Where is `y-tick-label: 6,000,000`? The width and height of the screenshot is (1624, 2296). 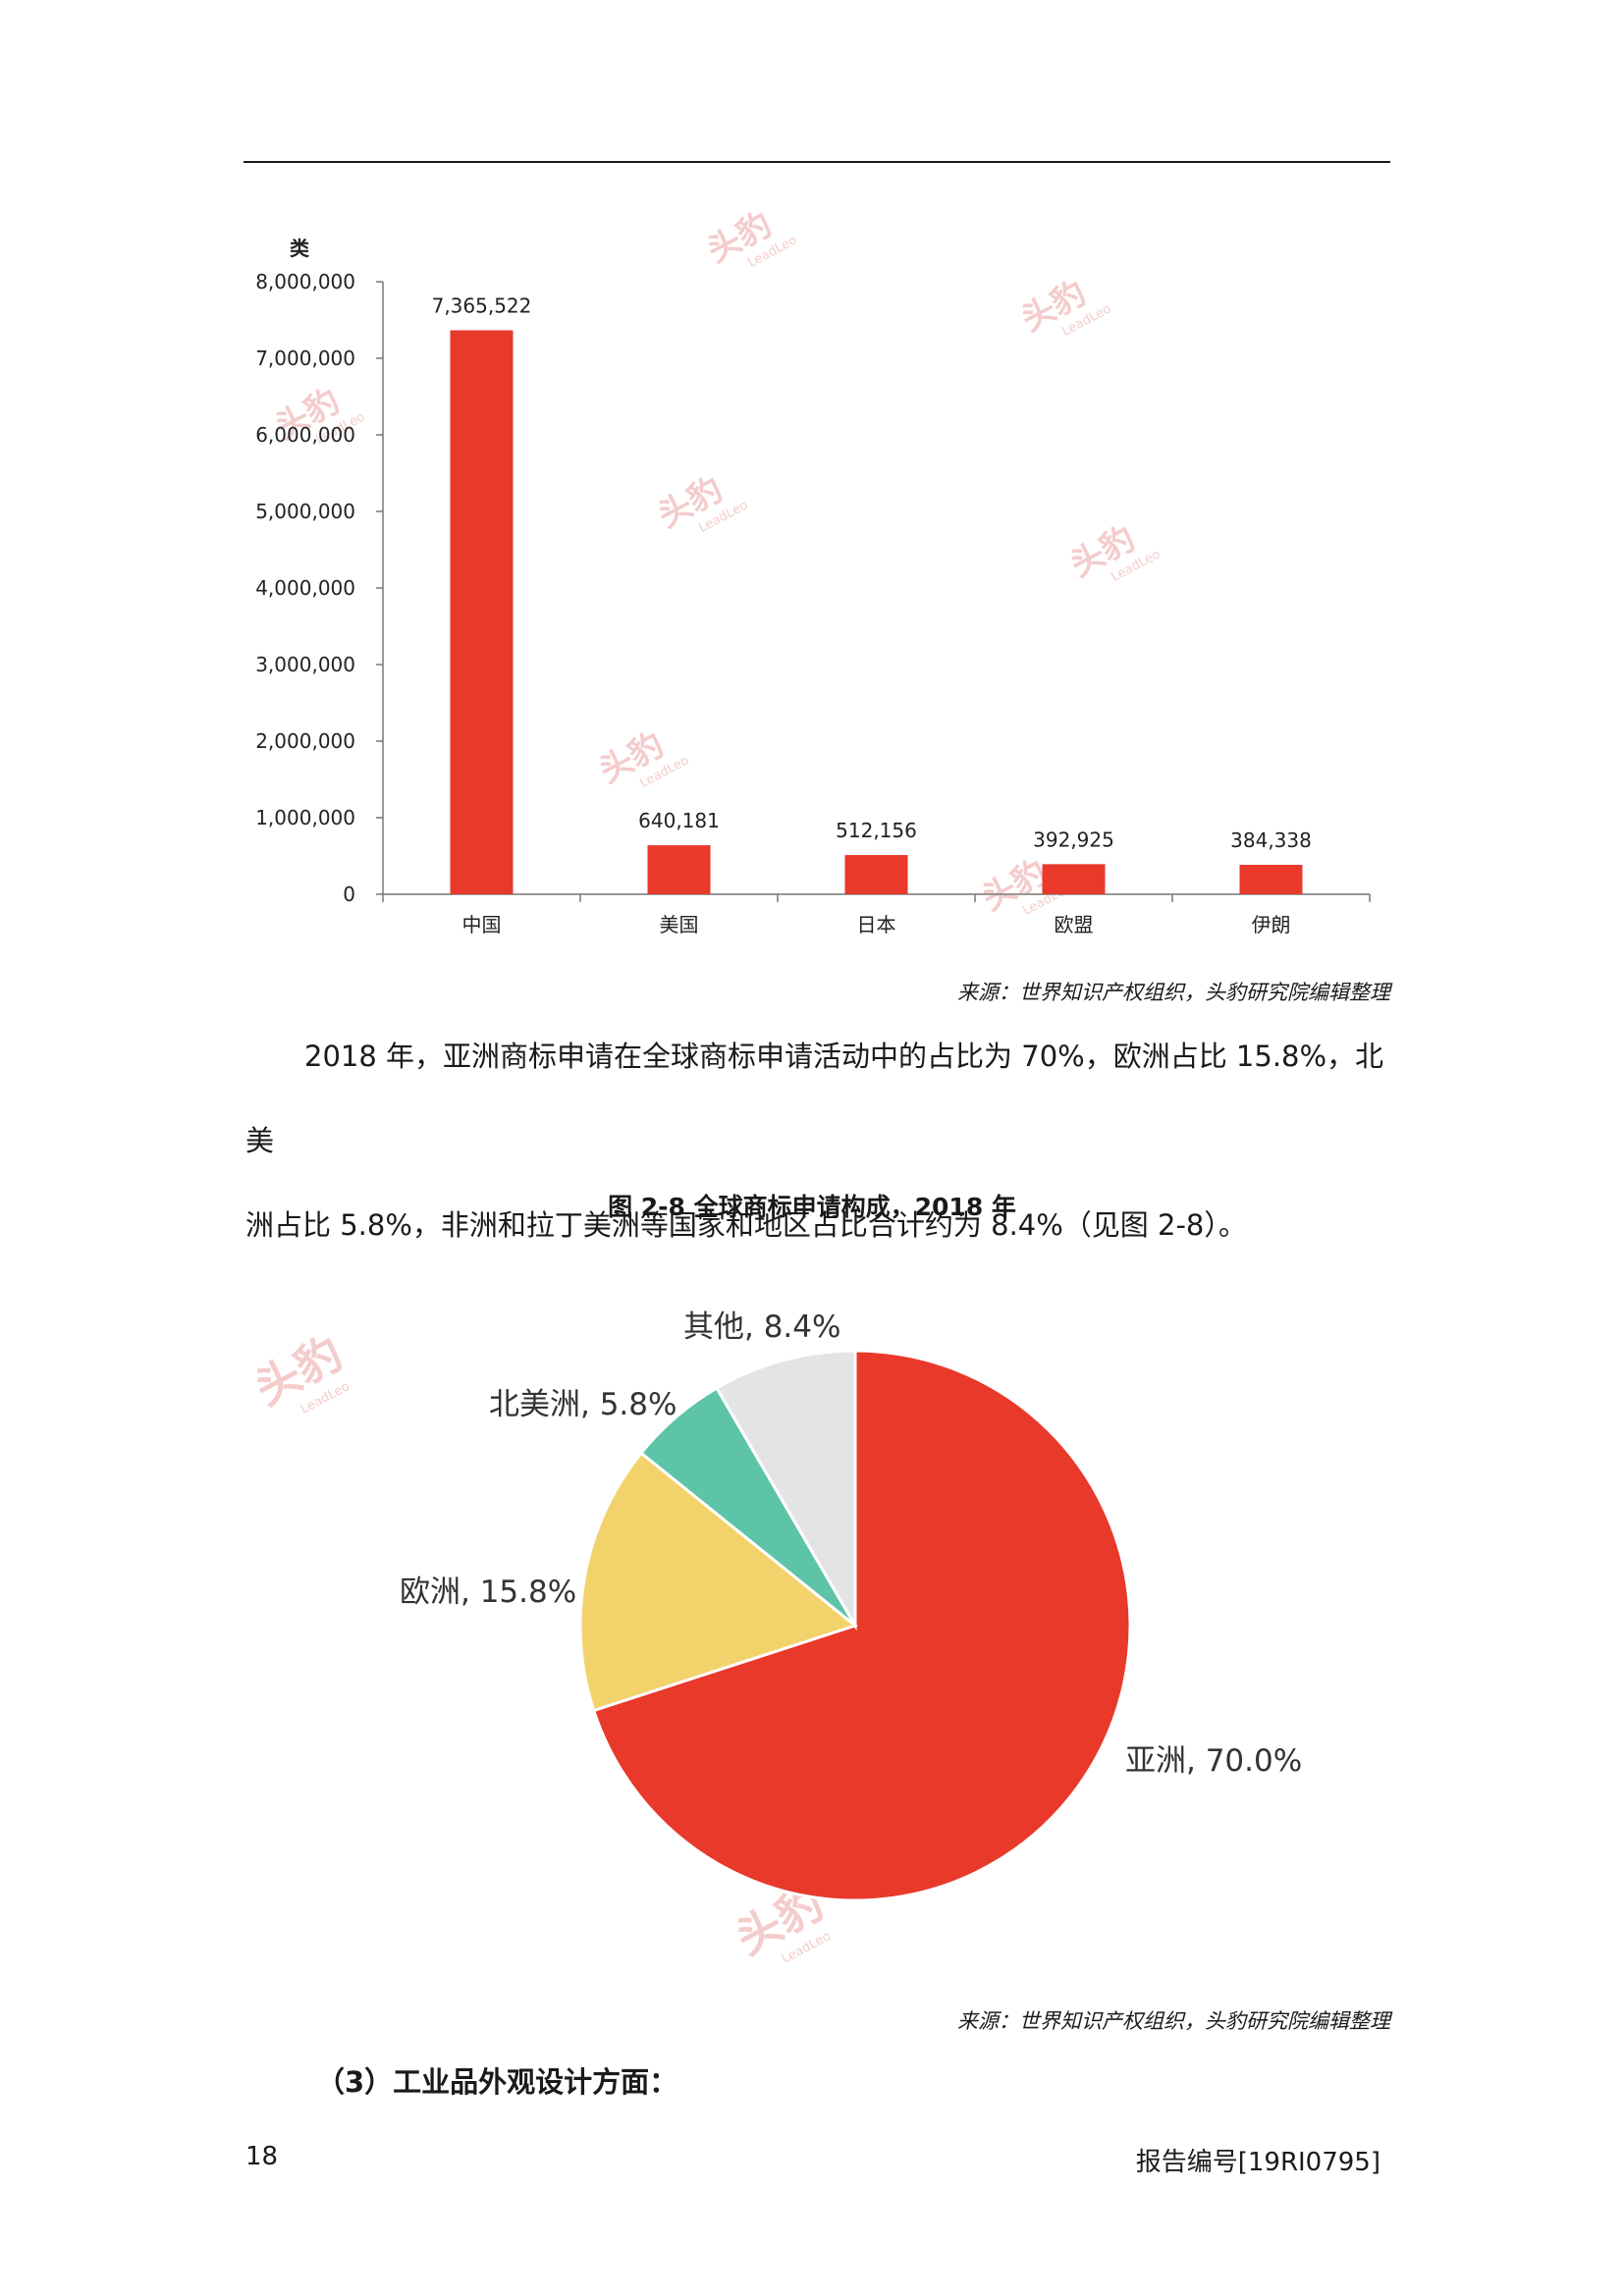 y-tick-label: 6,000,000 is located at coordinates (305, 435).